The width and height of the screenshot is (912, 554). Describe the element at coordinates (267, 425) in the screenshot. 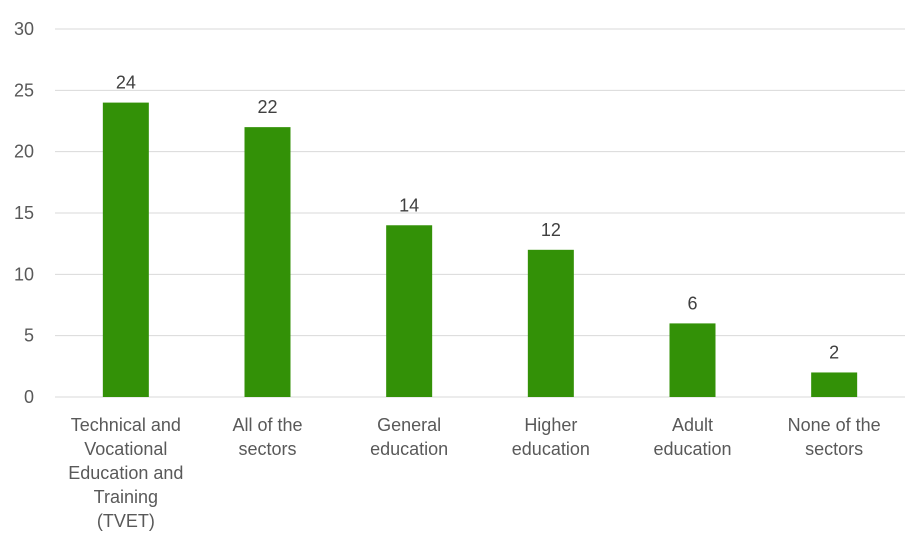

I see `x-category-label-line: All of the` at that location.